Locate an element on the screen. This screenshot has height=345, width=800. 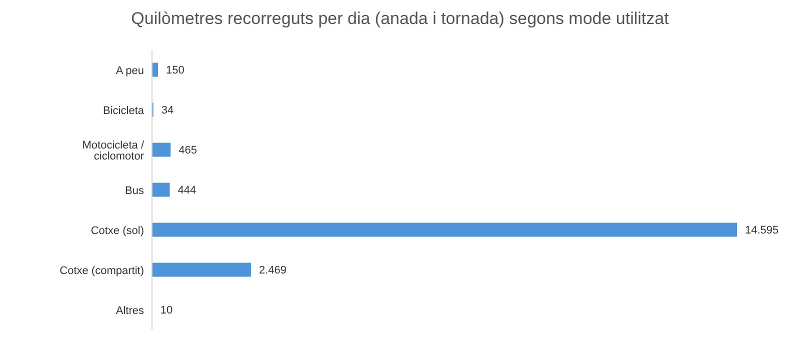
y-tick-label: Motocicleta / ciclomotor is located at coordinates (113, 150).